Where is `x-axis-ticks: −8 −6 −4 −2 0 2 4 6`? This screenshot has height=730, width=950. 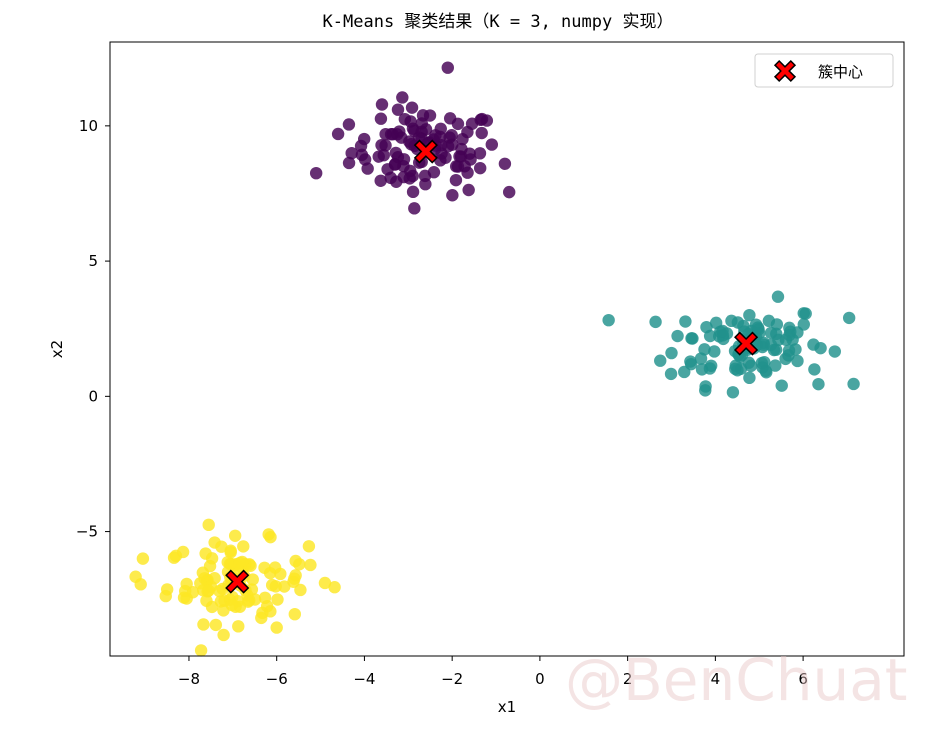
x-axis-ticks: −8 −6 −4 −2 0 2 4 6 is located at coordinates (493, 672).